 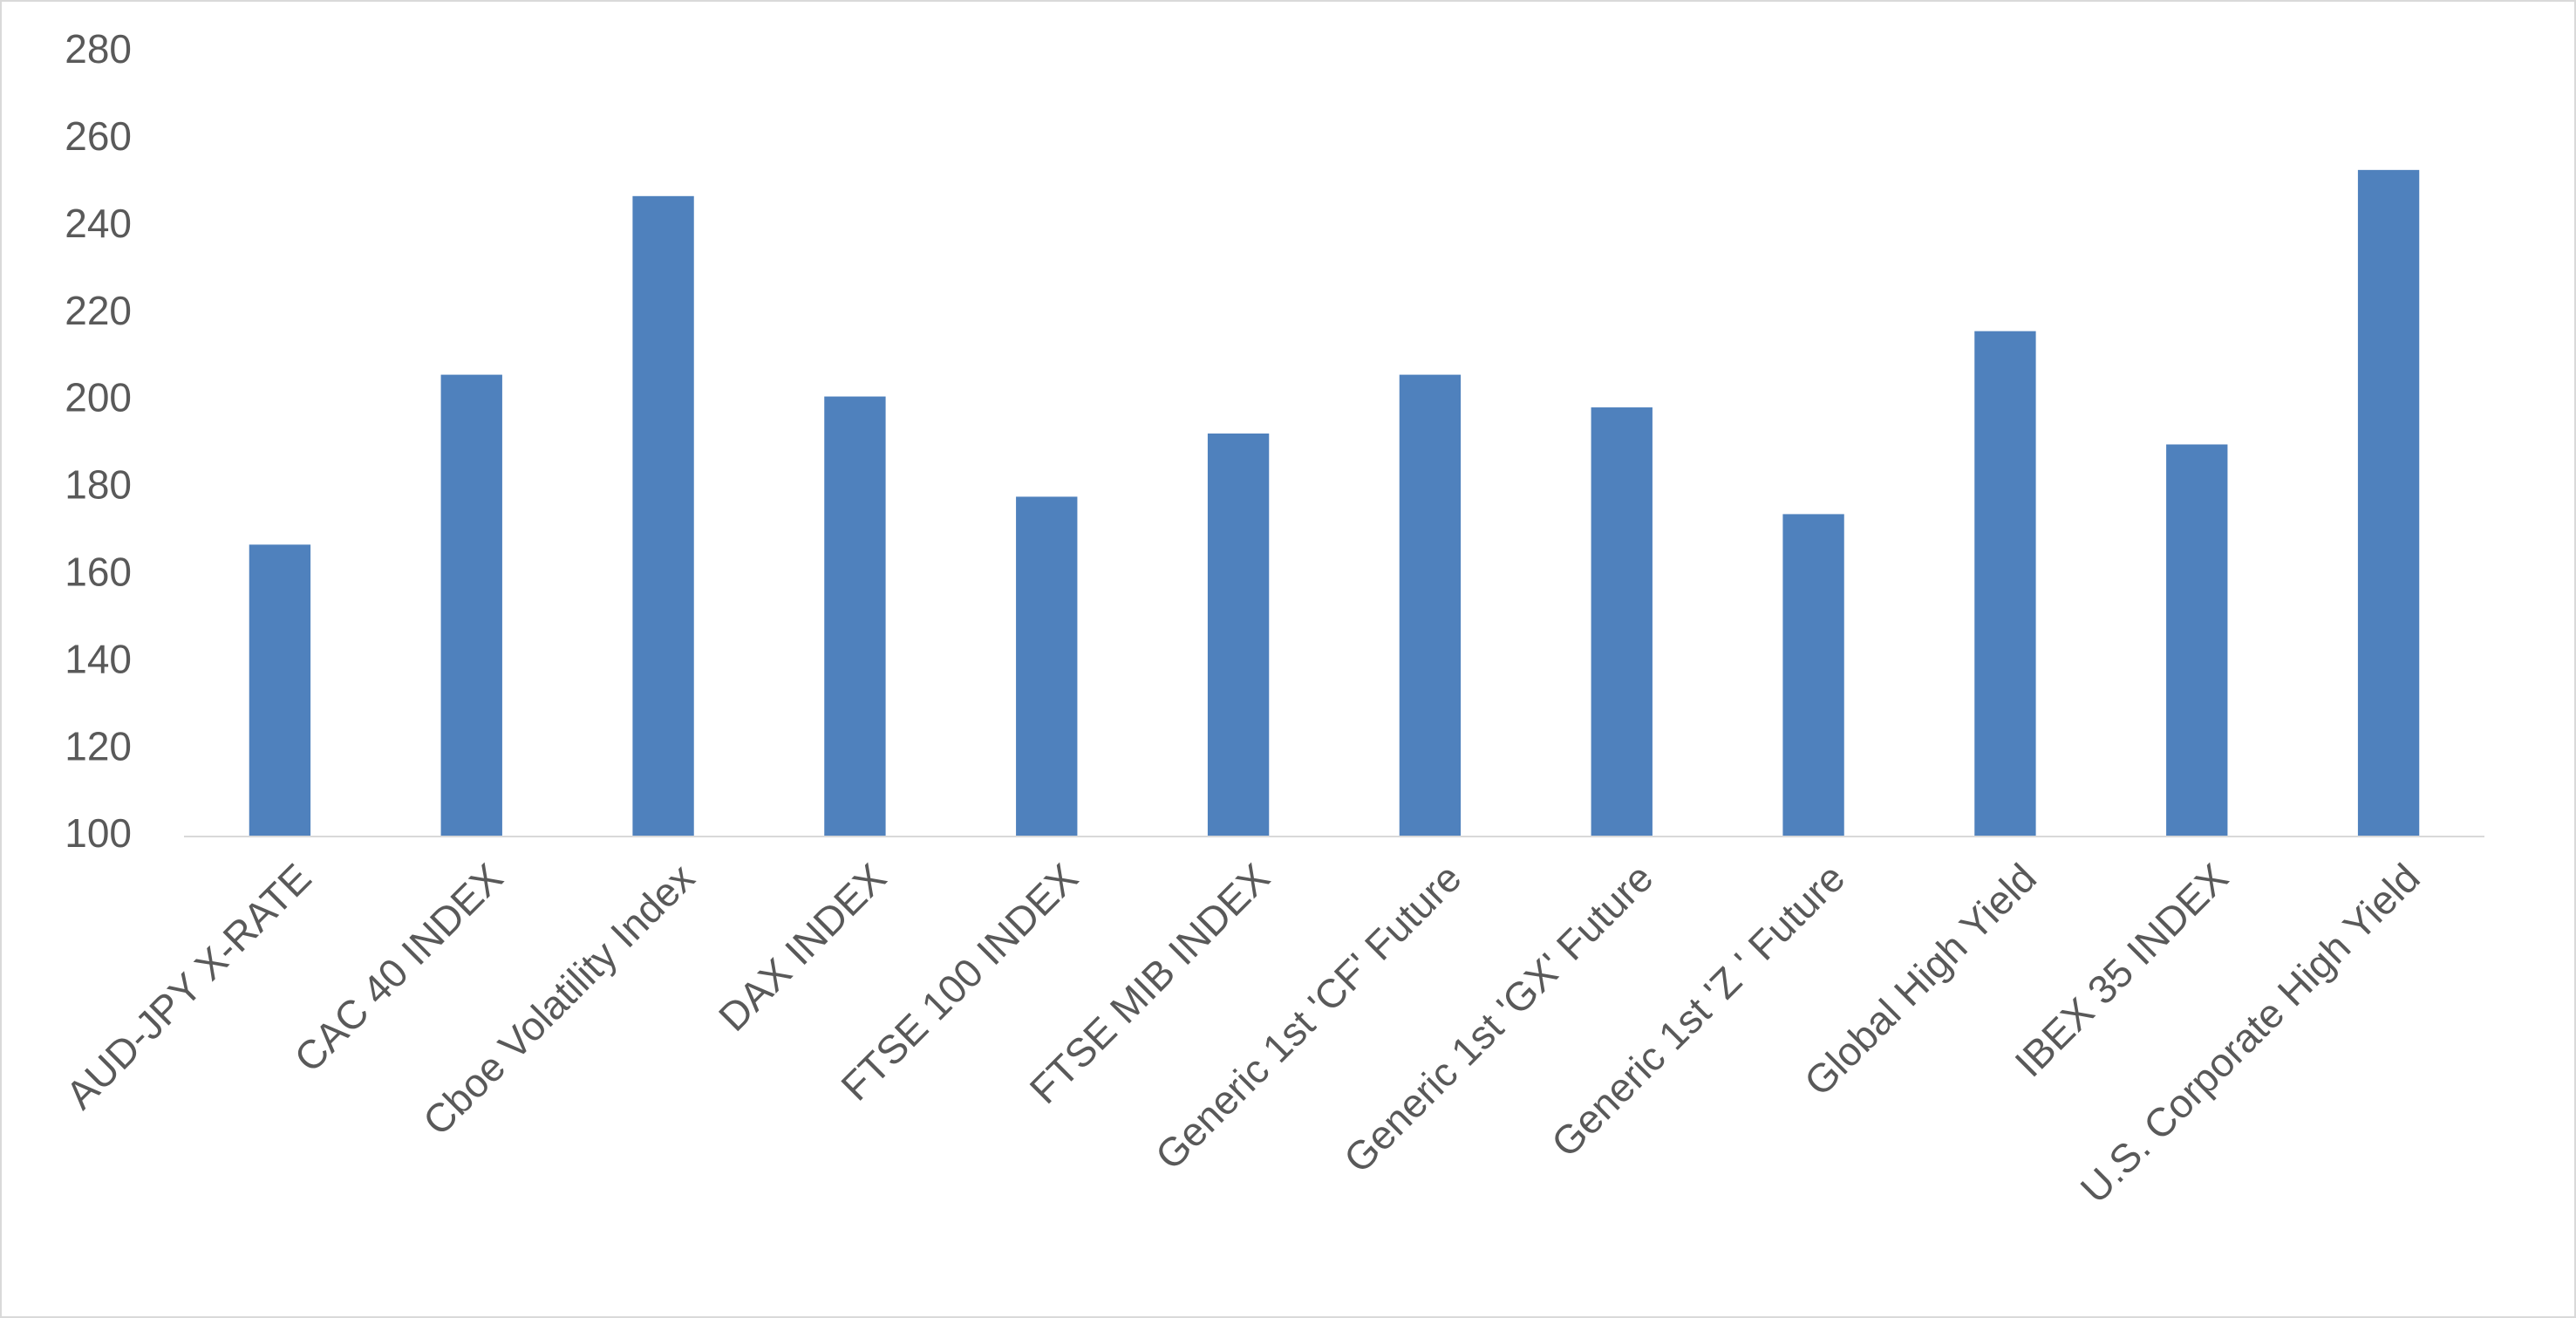 What do you see at coordinates (98, 49) in the screenshot?
I see `y-tick-label: 280` at bounding box center [98, 49].